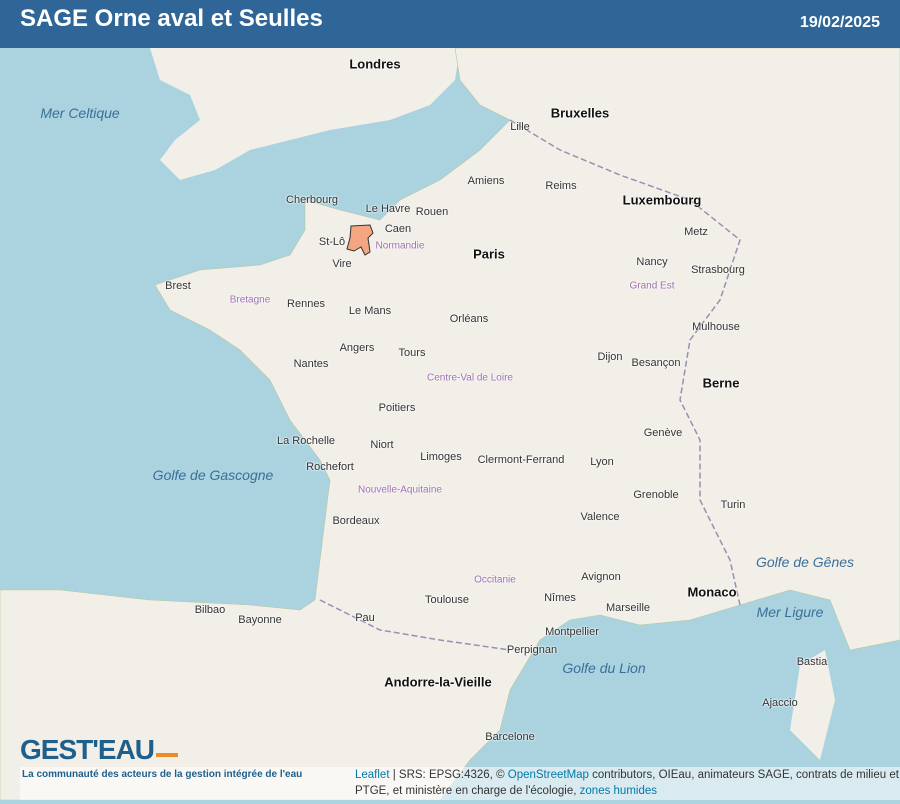  Describe the element at coordinates (438, 682) in the screenshot. I see `city-label: Andorre-la-Vieille` at that location.